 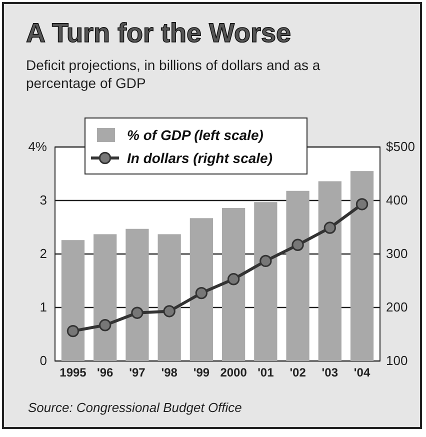 I want to click on chart-title: A Turn for the Worse, so click(x=159, y=33).